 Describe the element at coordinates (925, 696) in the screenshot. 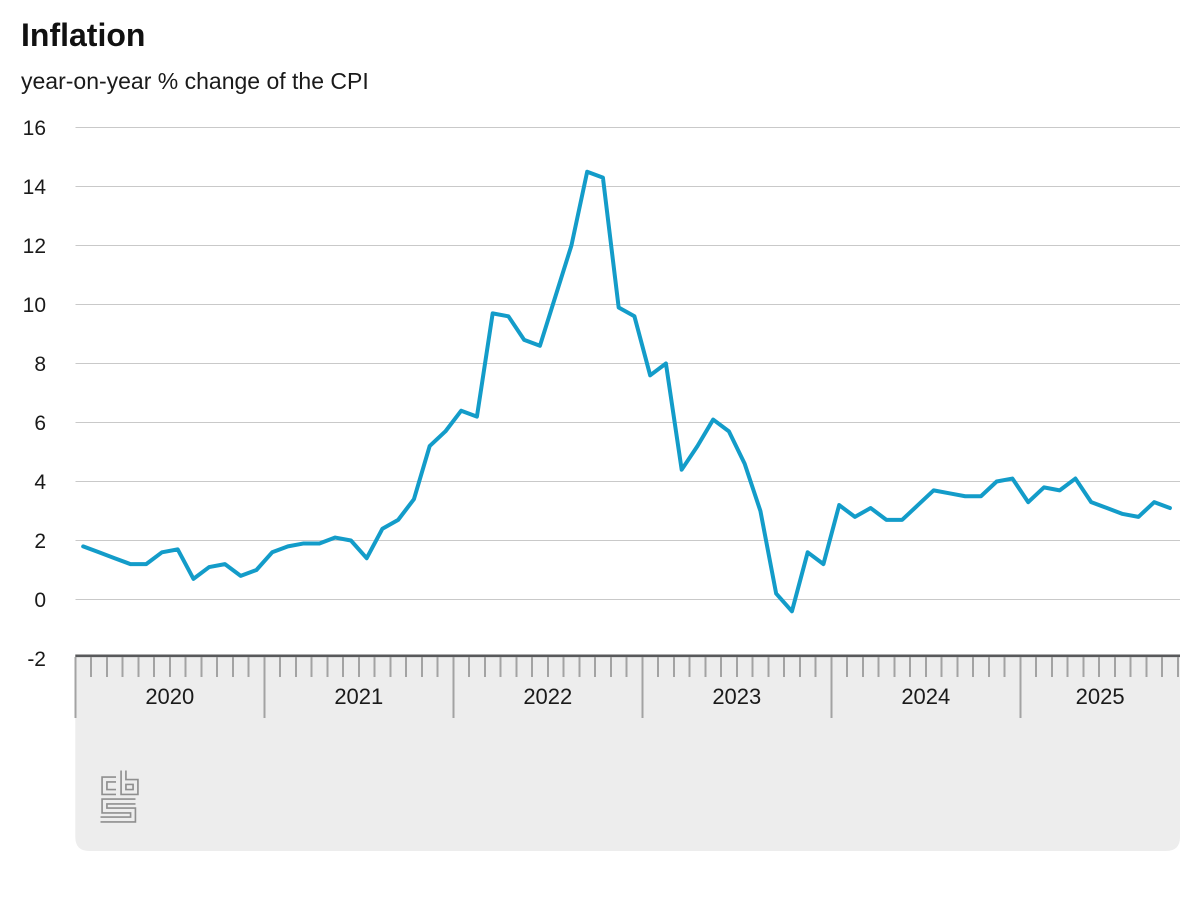

I see `year-label-2024: 2024` at that location.